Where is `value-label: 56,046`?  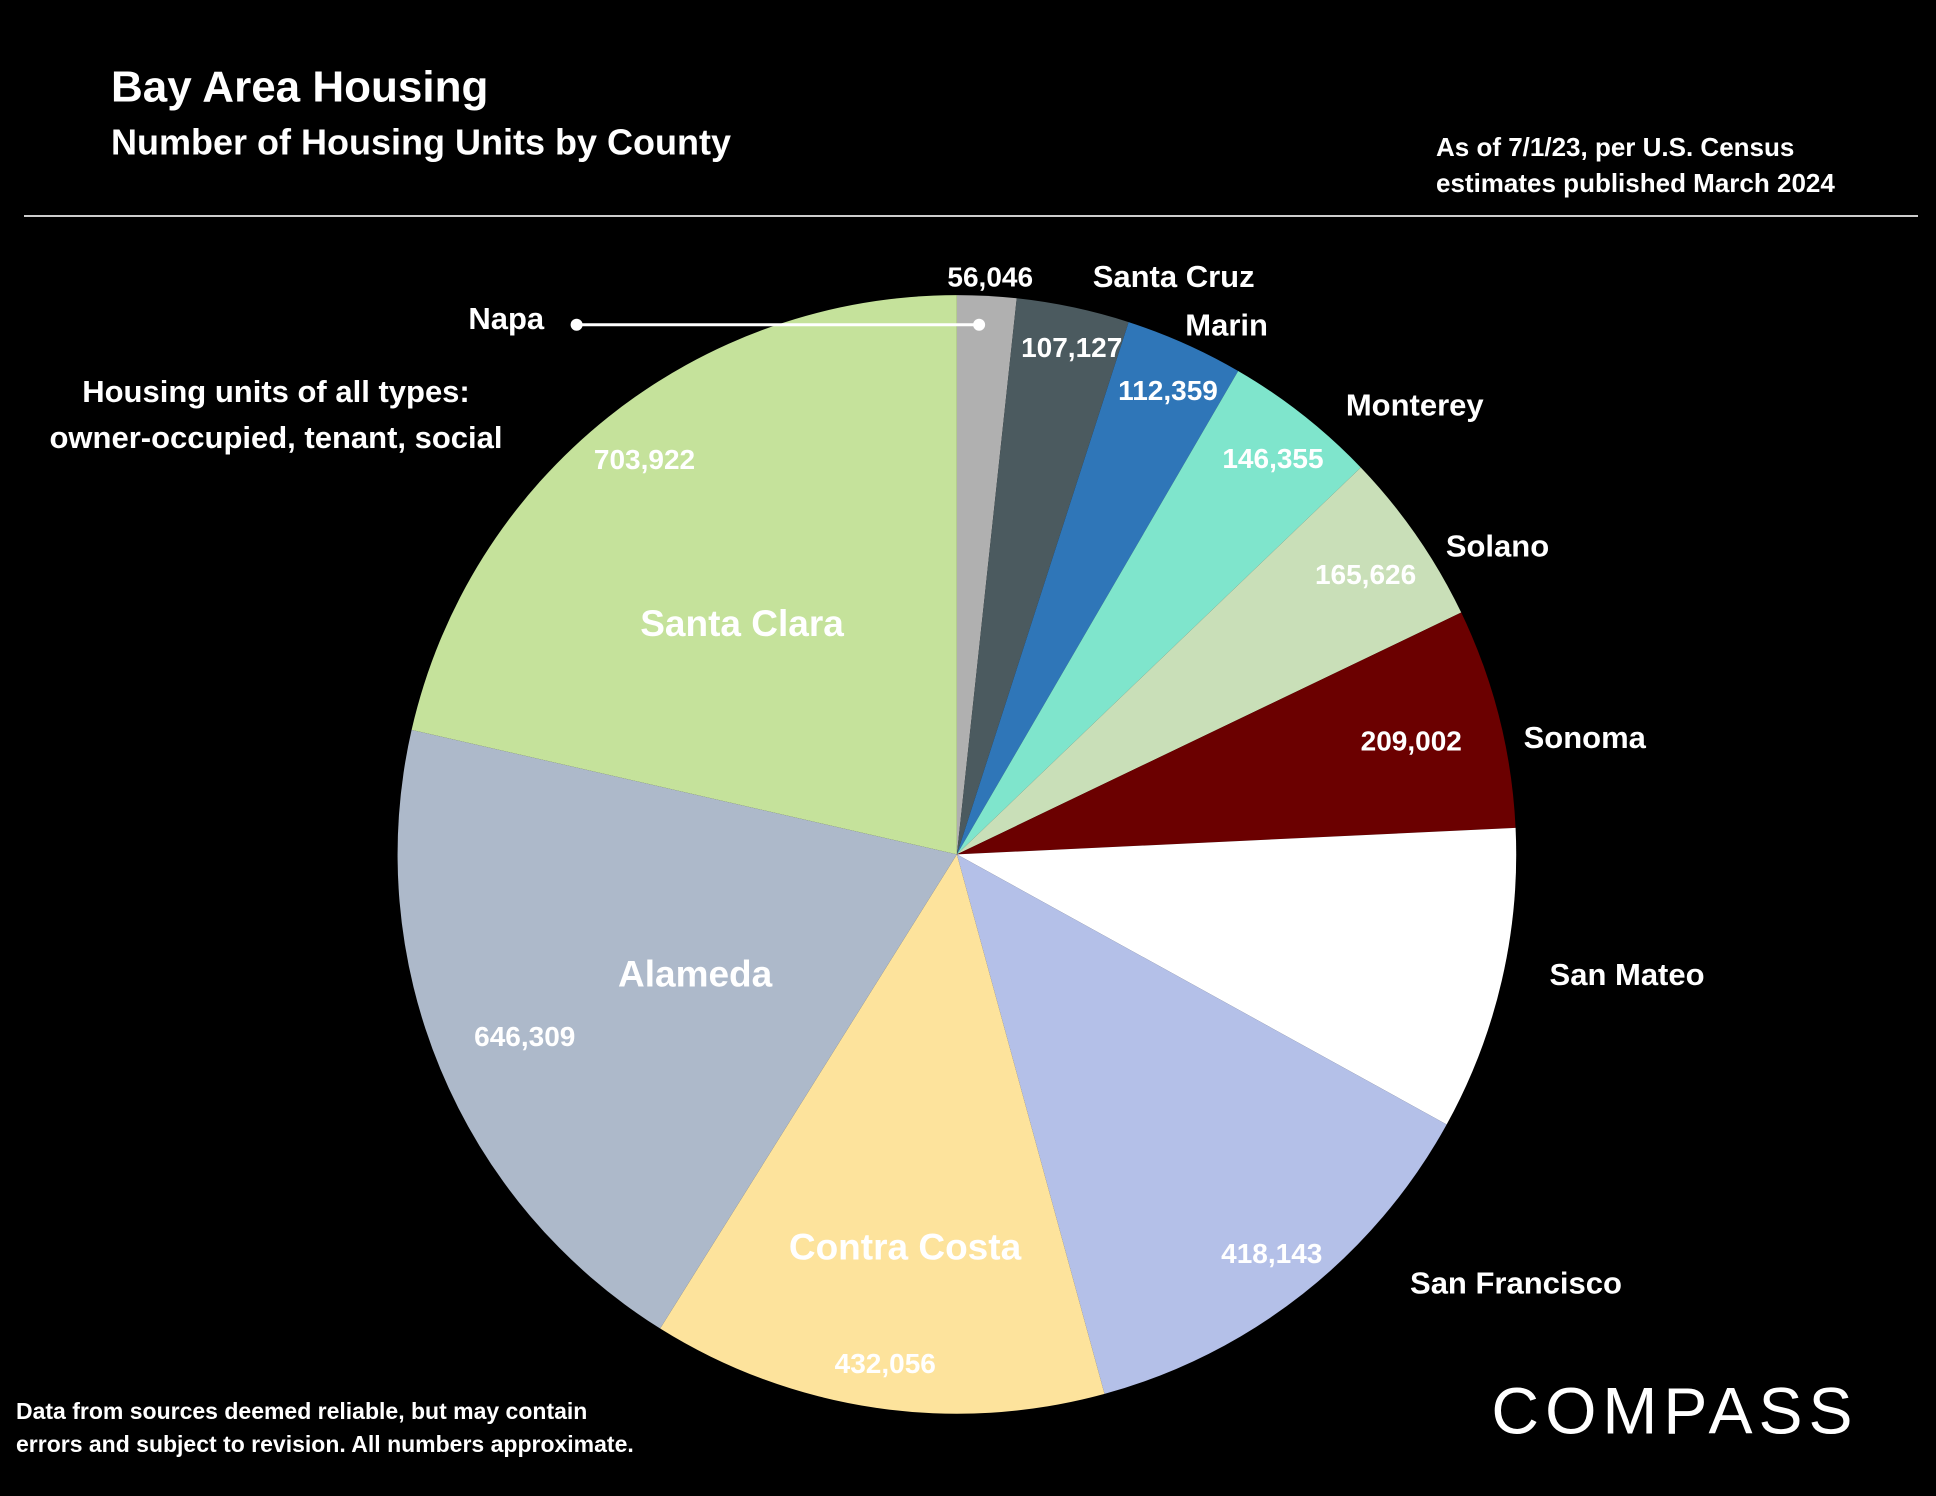 value-label: 56,046 is located at coordinates (990, 276).